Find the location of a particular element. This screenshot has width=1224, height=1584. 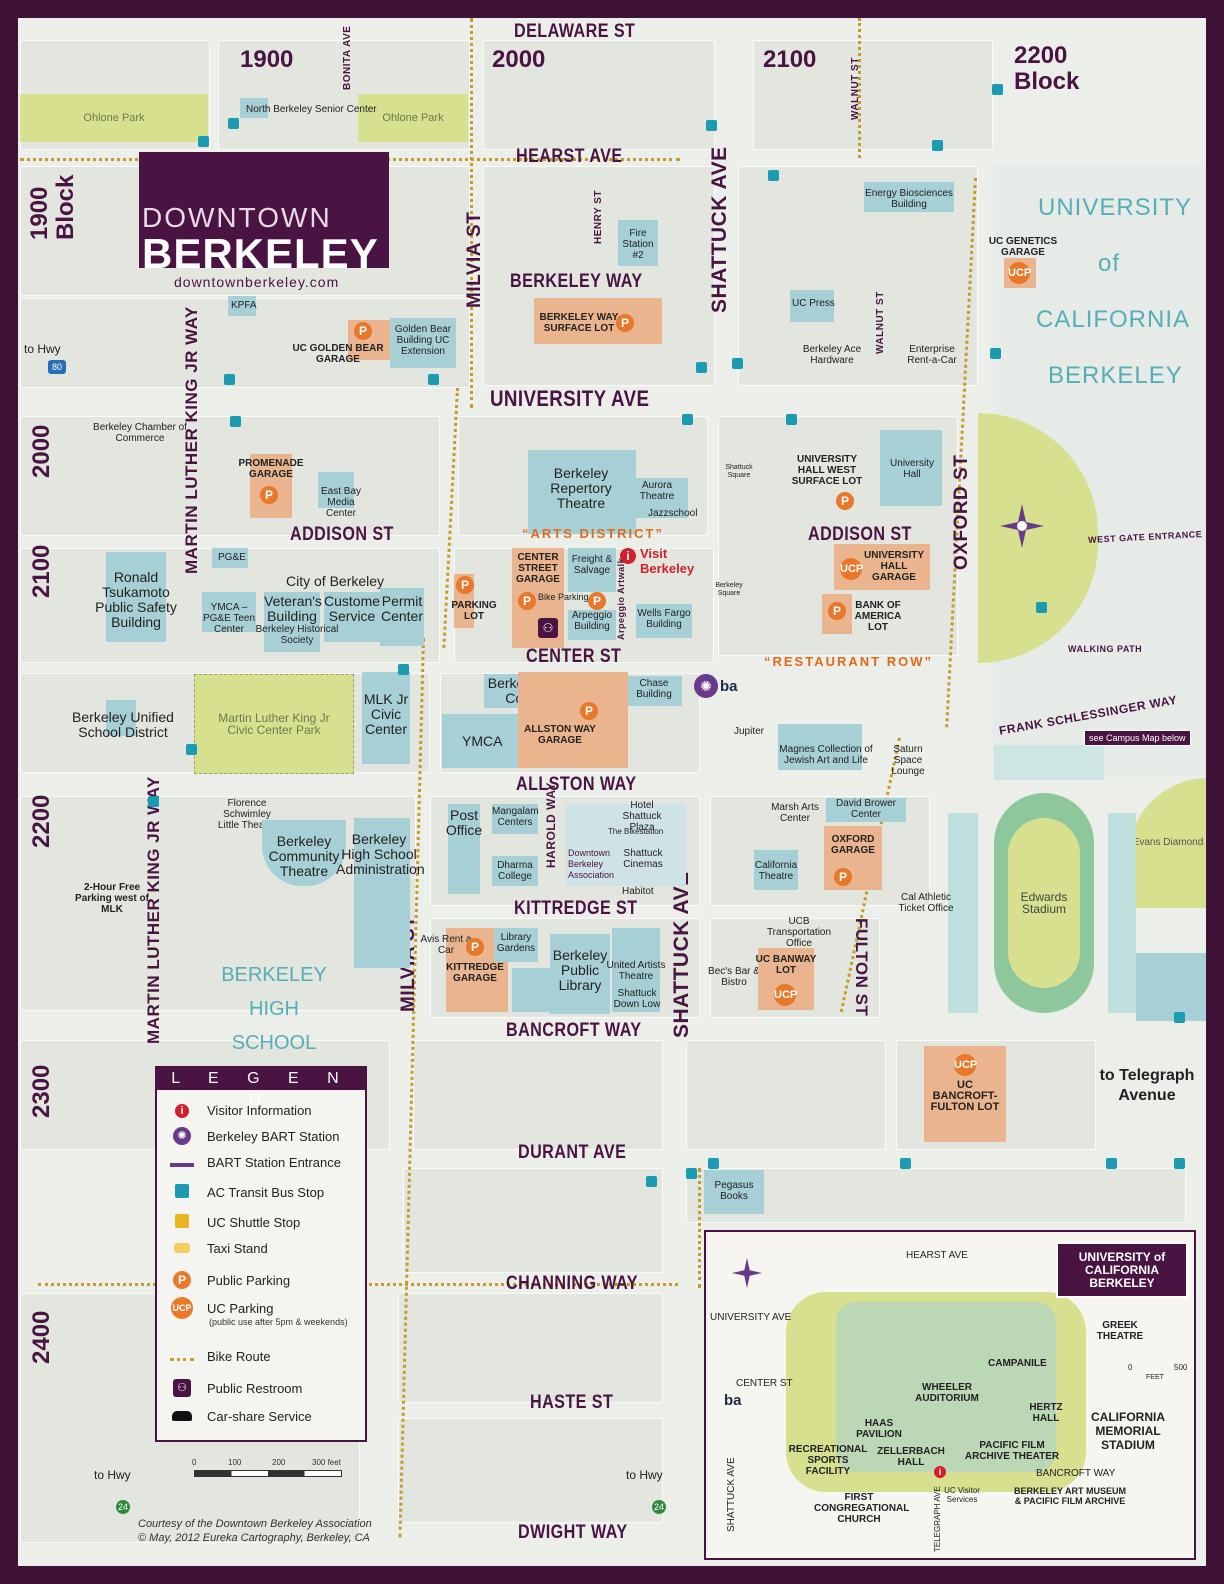

pge-label: PG&E is located at coordinates (232, 557).